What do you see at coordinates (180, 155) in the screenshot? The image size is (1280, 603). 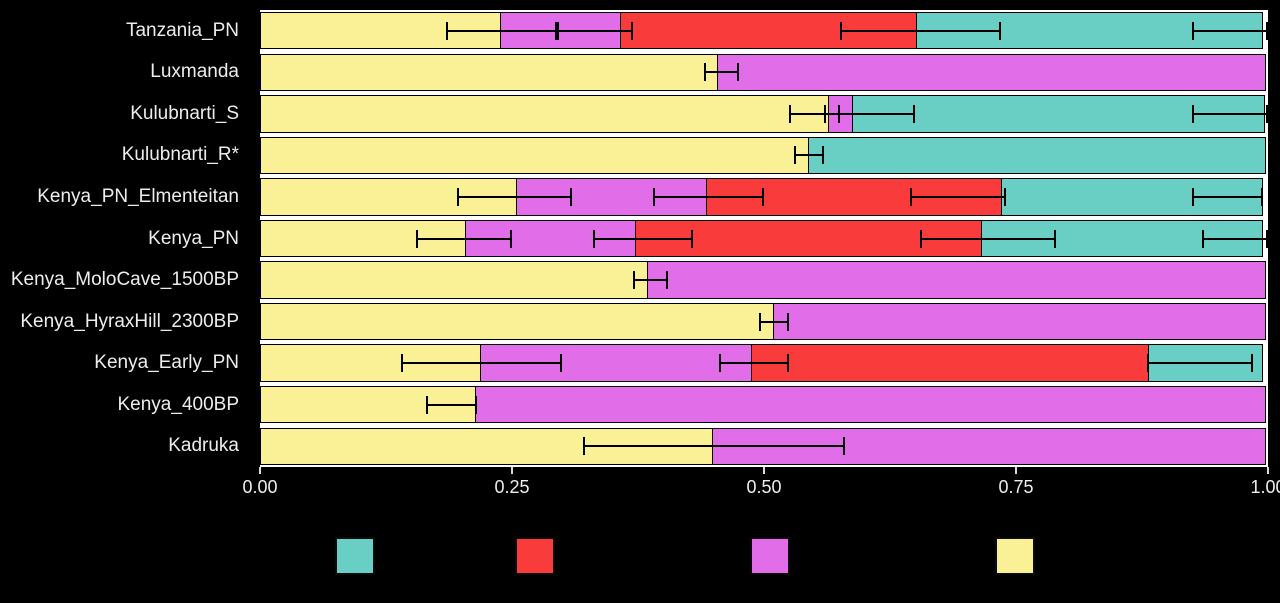 I see `y-axis-label: Kulubnarti_R*` at bounding box center [180, 155].